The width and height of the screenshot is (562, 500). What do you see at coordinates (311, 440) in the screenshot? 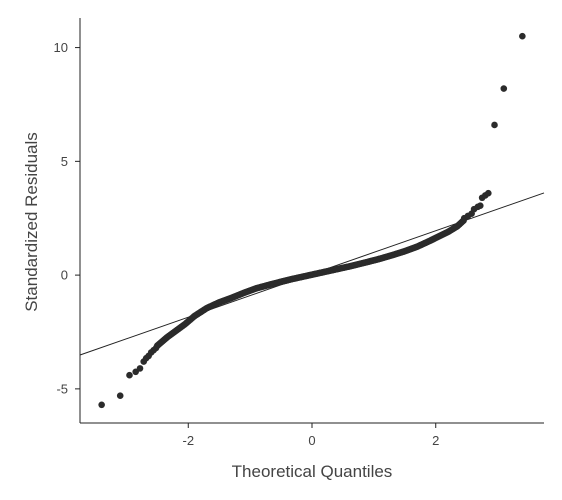
I see `x-tick-label: 0` at bounding box center [311, 440].